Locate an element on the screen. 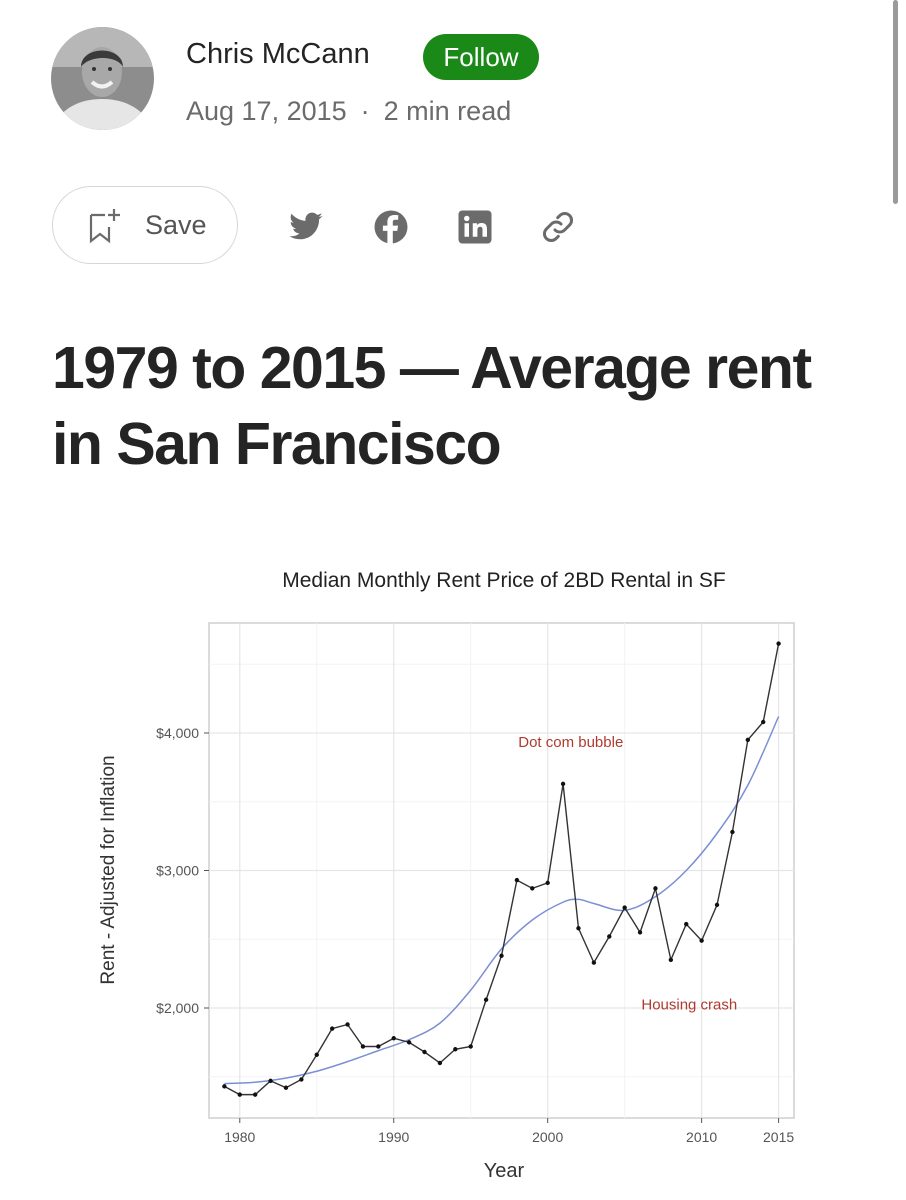 This screenshot has height=1200, width=906. annotation-label: Dot com bubble is located at coordinates (570, 742).